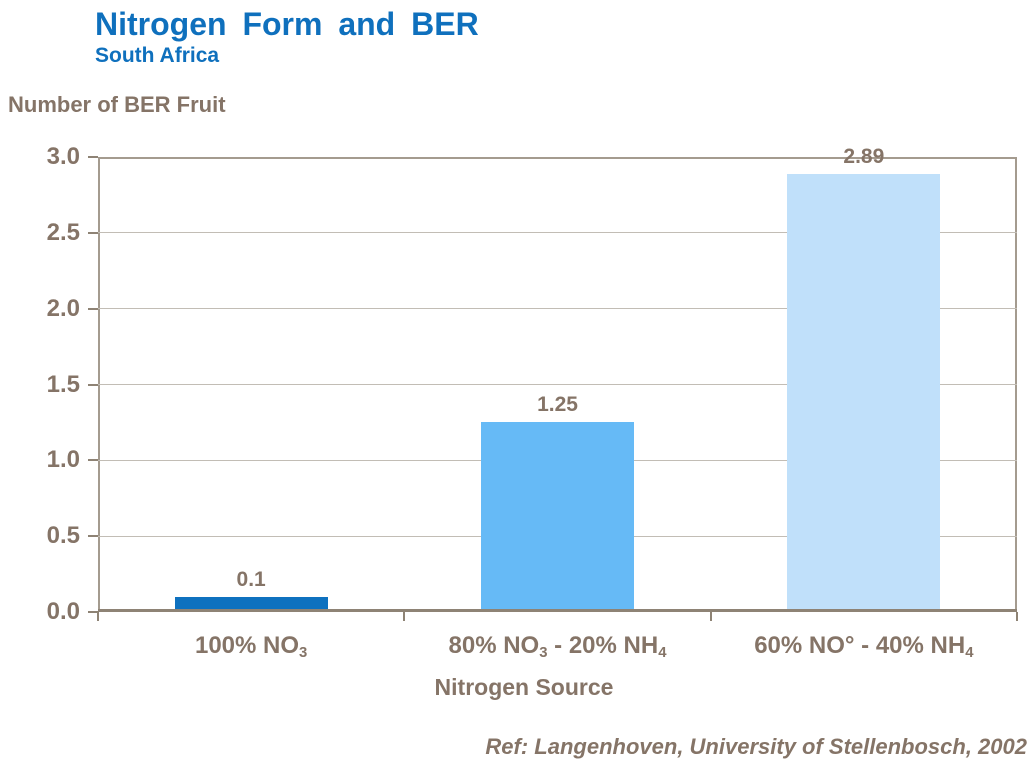 This screenshot has height=770, width=1033. What do you see at coordinates (864, 647) in the screenshot?
I see `x-category-label: 60% NO° - 40% NH4` at bounding box center [864, 647].